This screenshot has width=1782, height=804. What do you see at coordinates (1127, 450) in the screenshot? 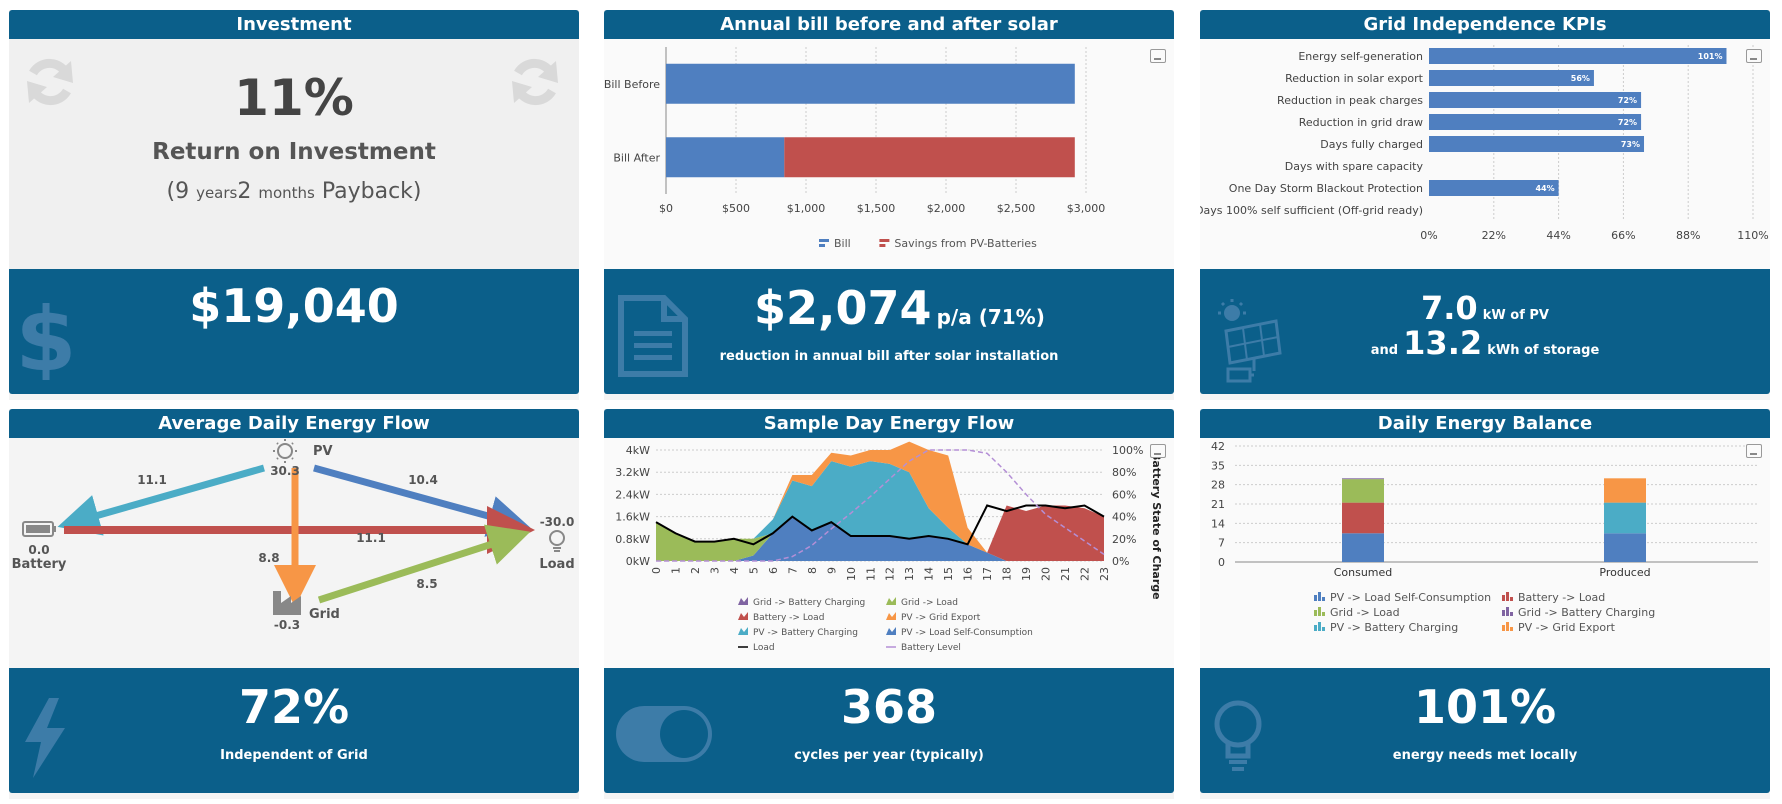
I see `y2-tick-label: 100%` at bounding box center [1127, 450].